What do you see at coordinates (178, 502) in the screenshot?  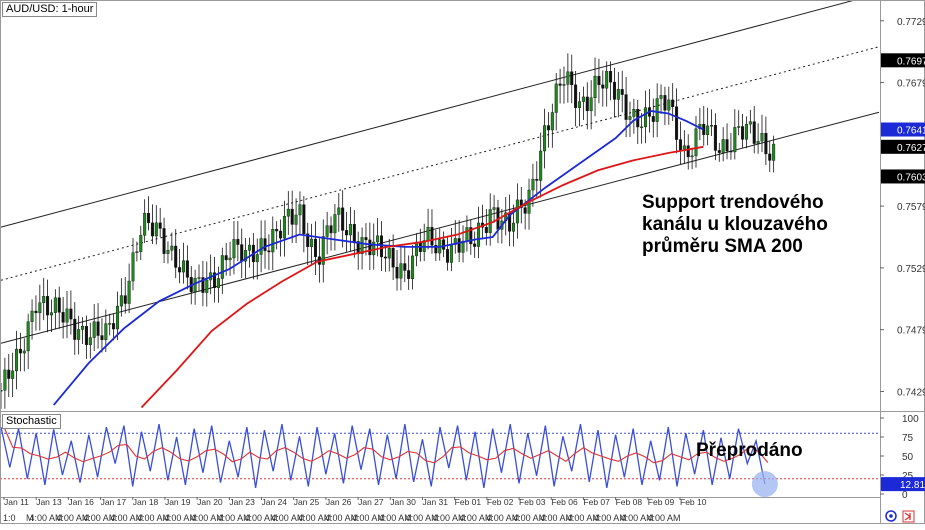 I see `date-label: Jan 19` at bounding box center [178, 502].